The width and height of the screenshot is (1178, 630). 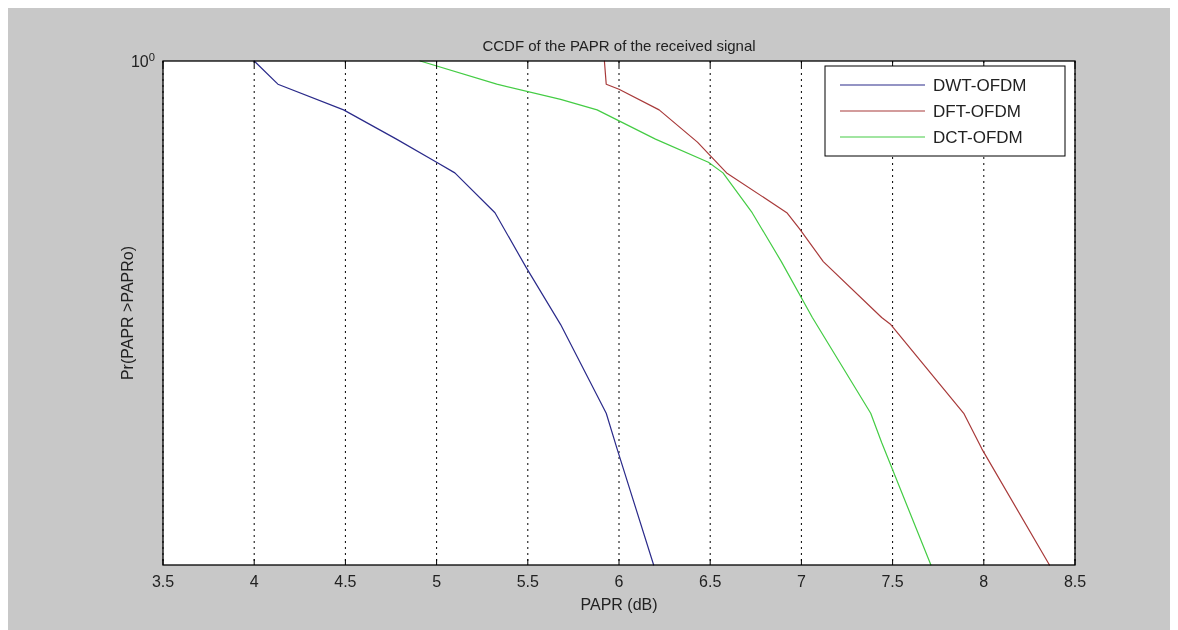 I want to click on x-tick-label: 5, so click(x=437, y=581).